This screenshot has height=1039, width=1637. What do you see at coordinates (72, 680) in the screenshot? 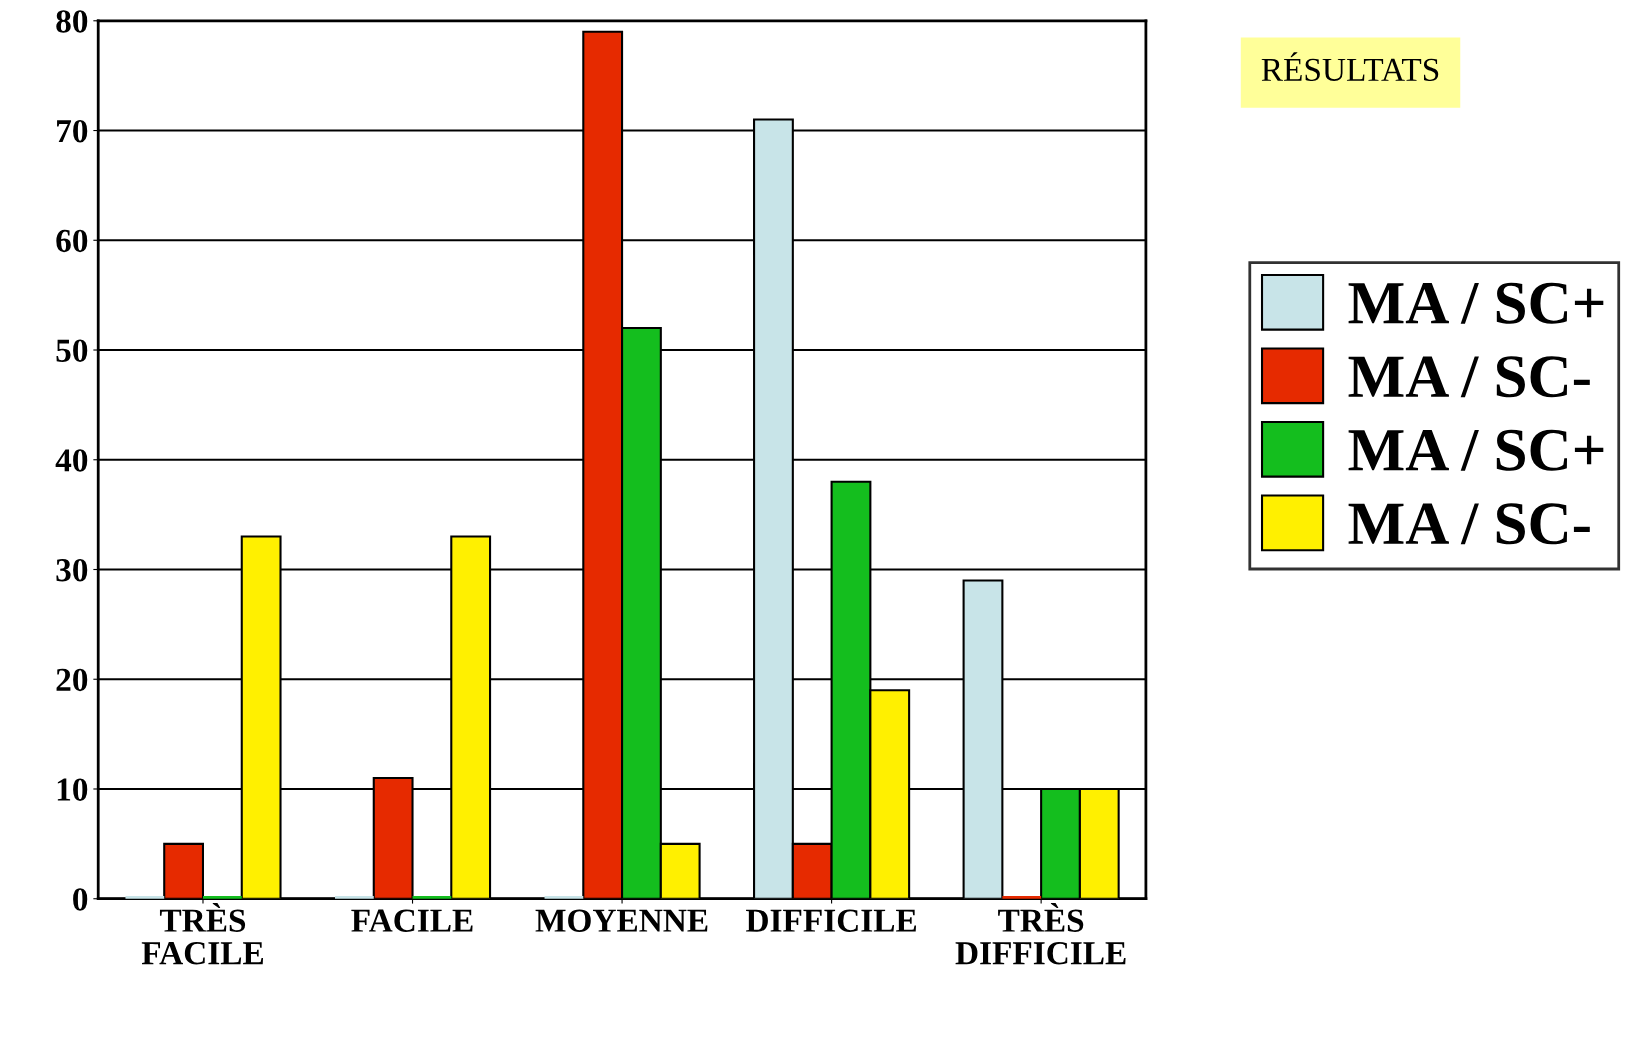
I see `y-tick-label: 20` at bounding box center [72, 680].